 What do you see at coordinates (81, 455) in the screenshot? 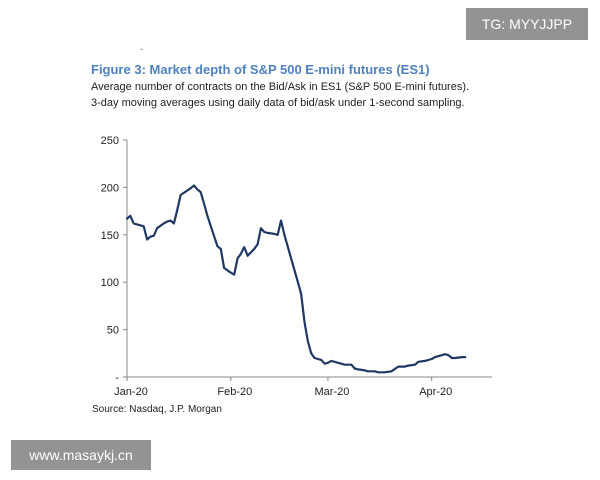
I see `watermark-website: www.masaykj.cn` at bounding box center [81, 455].